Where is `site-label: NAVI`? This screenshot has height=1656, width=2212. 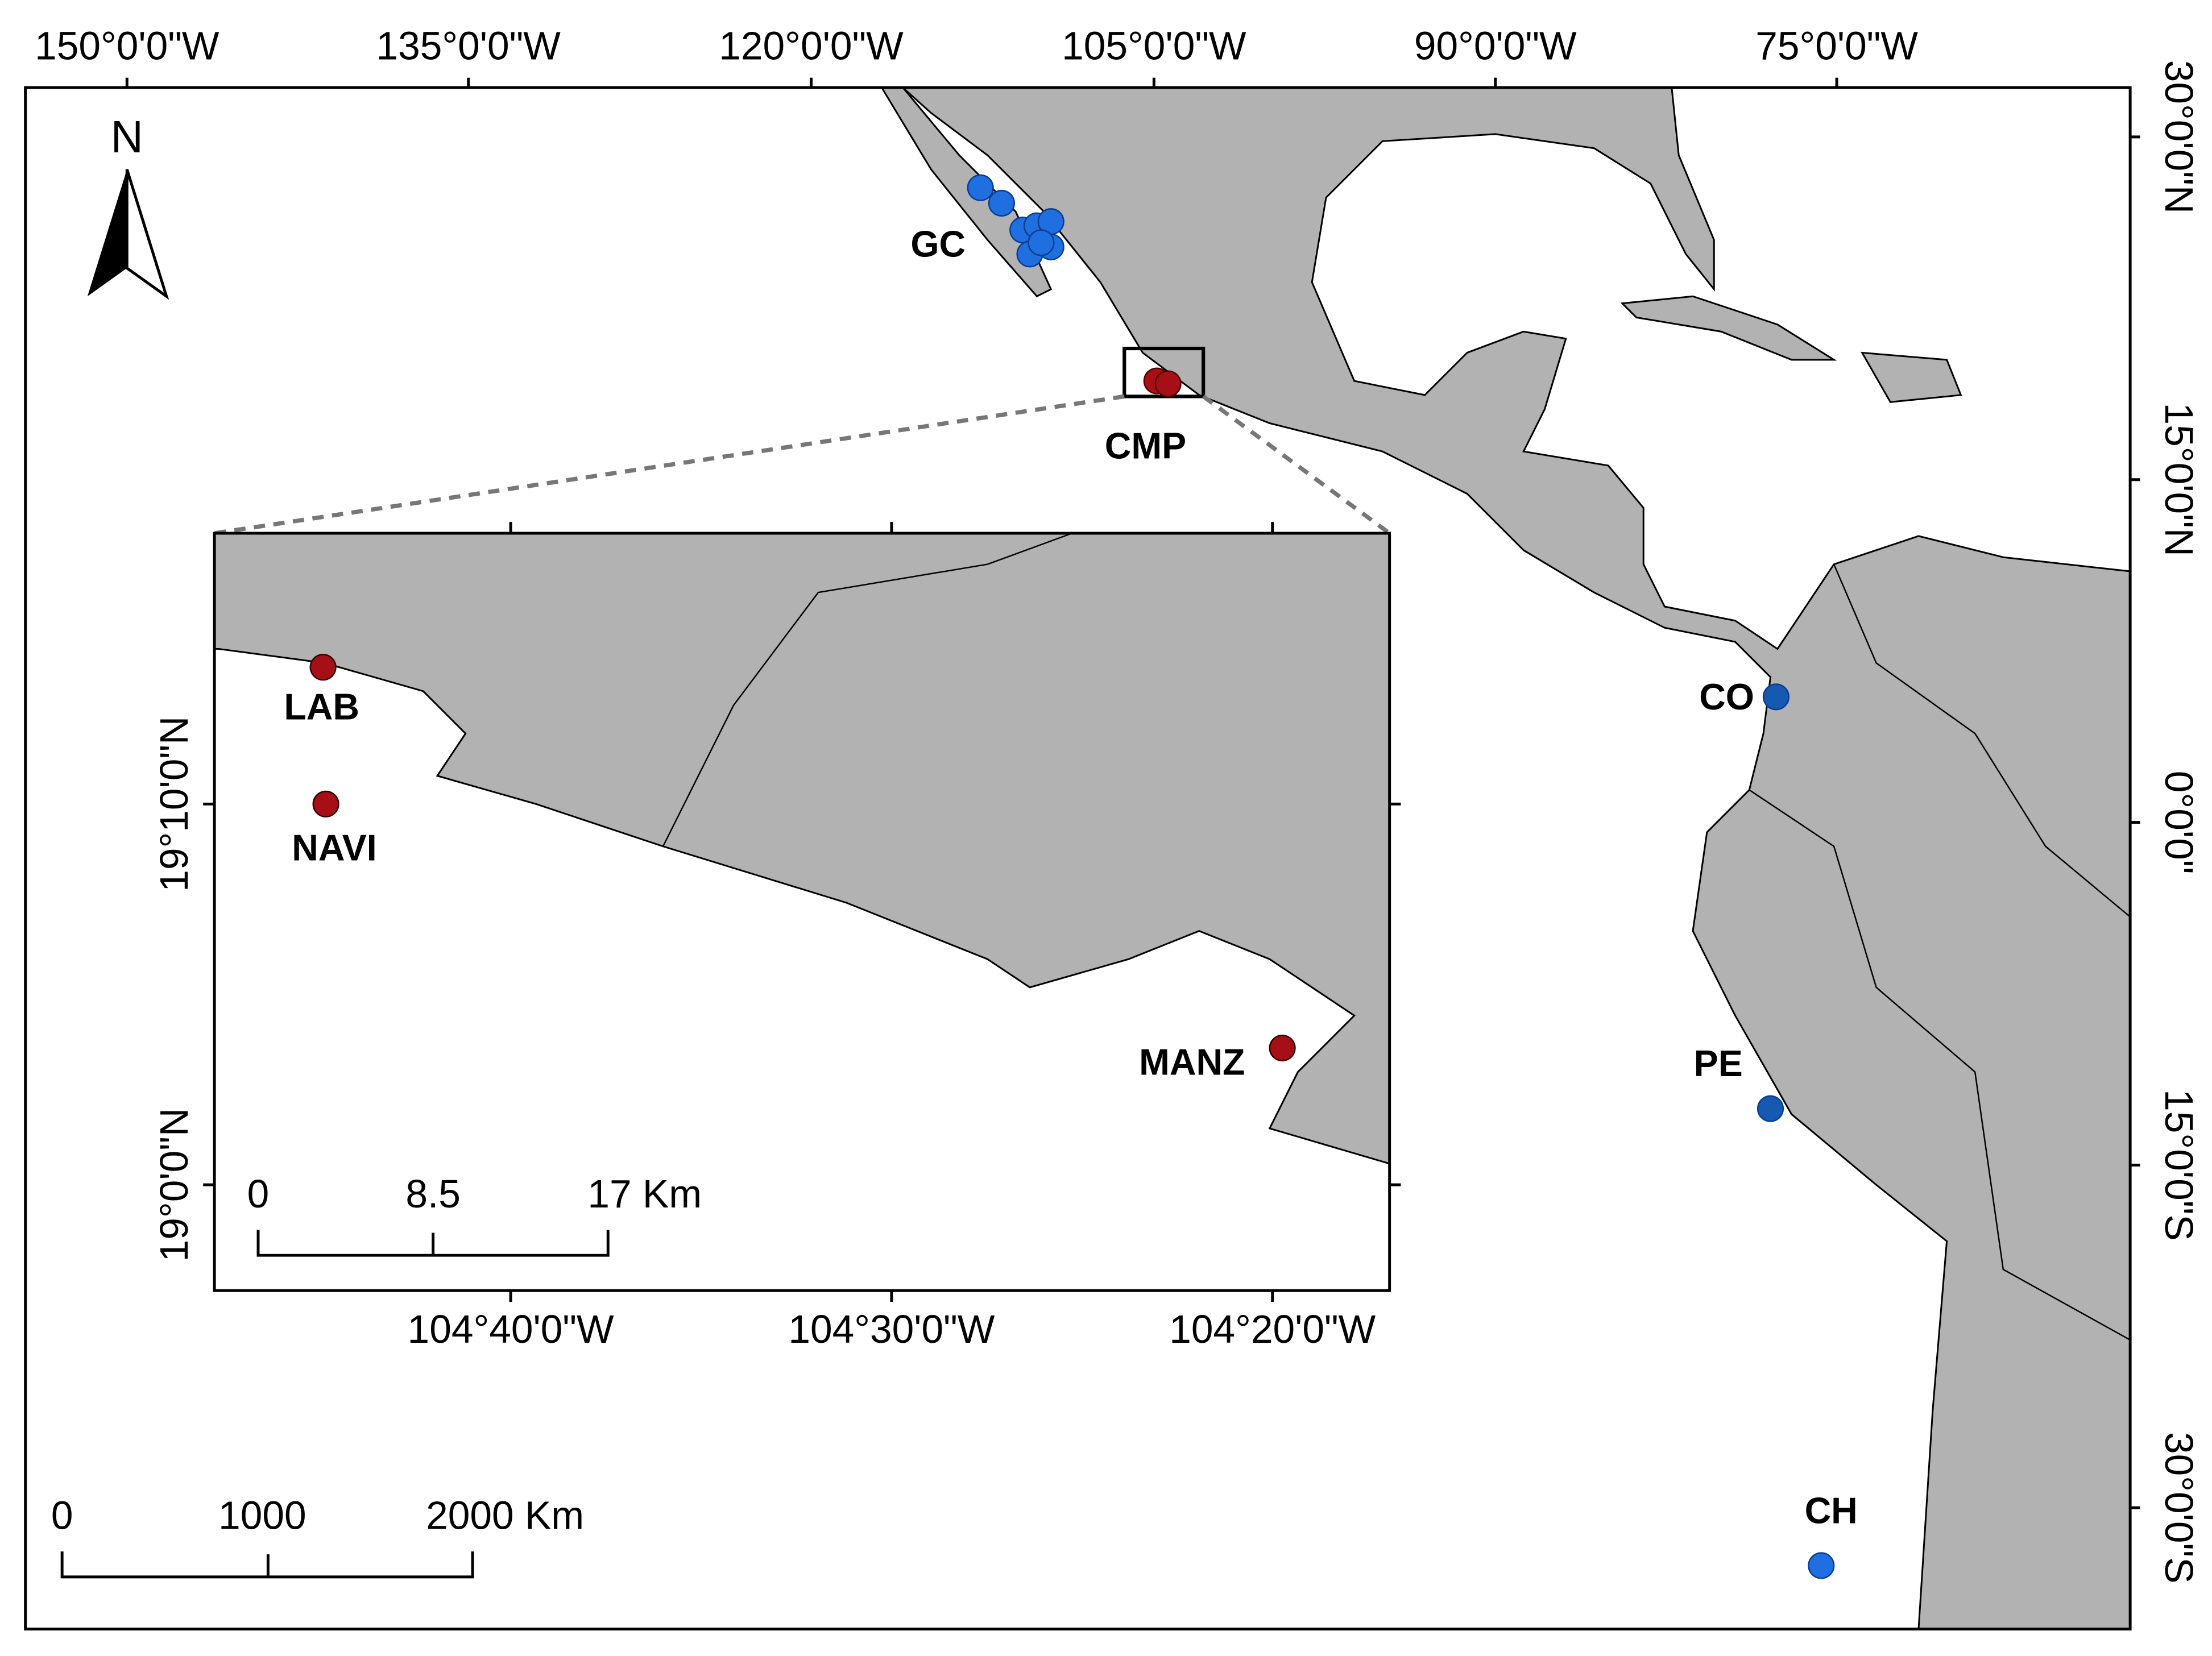
site-label: NAVI is located at coordinates (334, 848).